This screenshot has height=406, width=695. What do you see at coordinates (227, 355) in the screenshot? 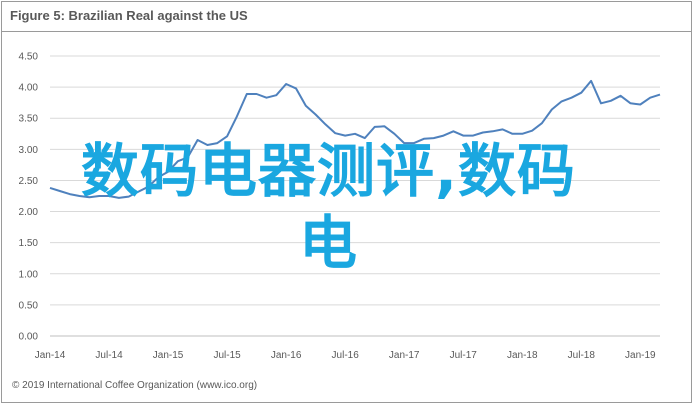
I see `x-tick-label: Jul-15` at bounding box center [227, 355].